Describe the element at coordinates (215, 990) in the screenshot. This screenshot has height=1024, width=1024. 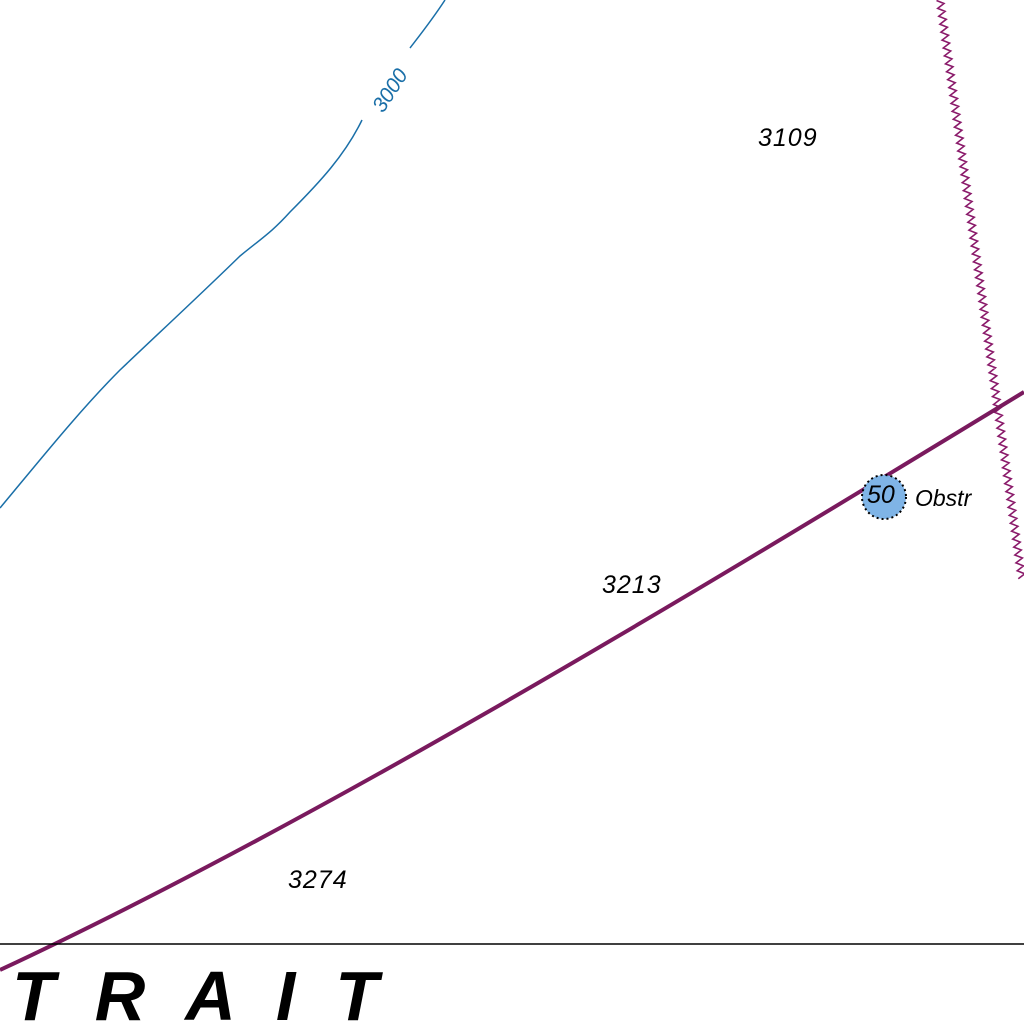
I see `place-name: TRAIT` at that location.